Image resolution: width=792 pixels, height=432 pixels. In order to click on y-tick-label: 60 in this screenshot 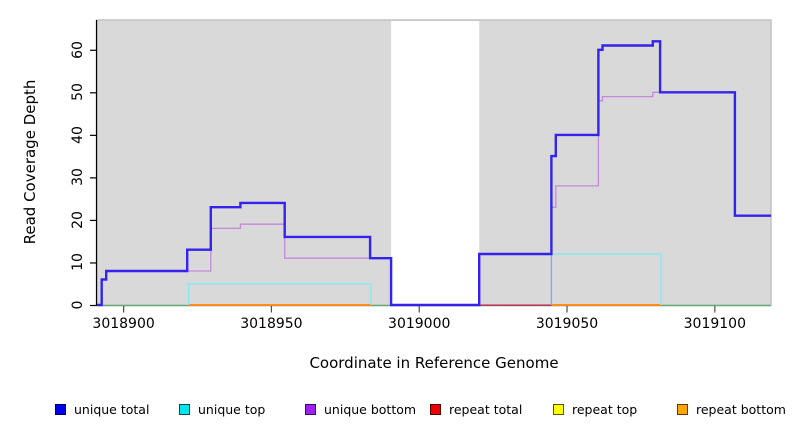, I will do `click(78, 49)`.